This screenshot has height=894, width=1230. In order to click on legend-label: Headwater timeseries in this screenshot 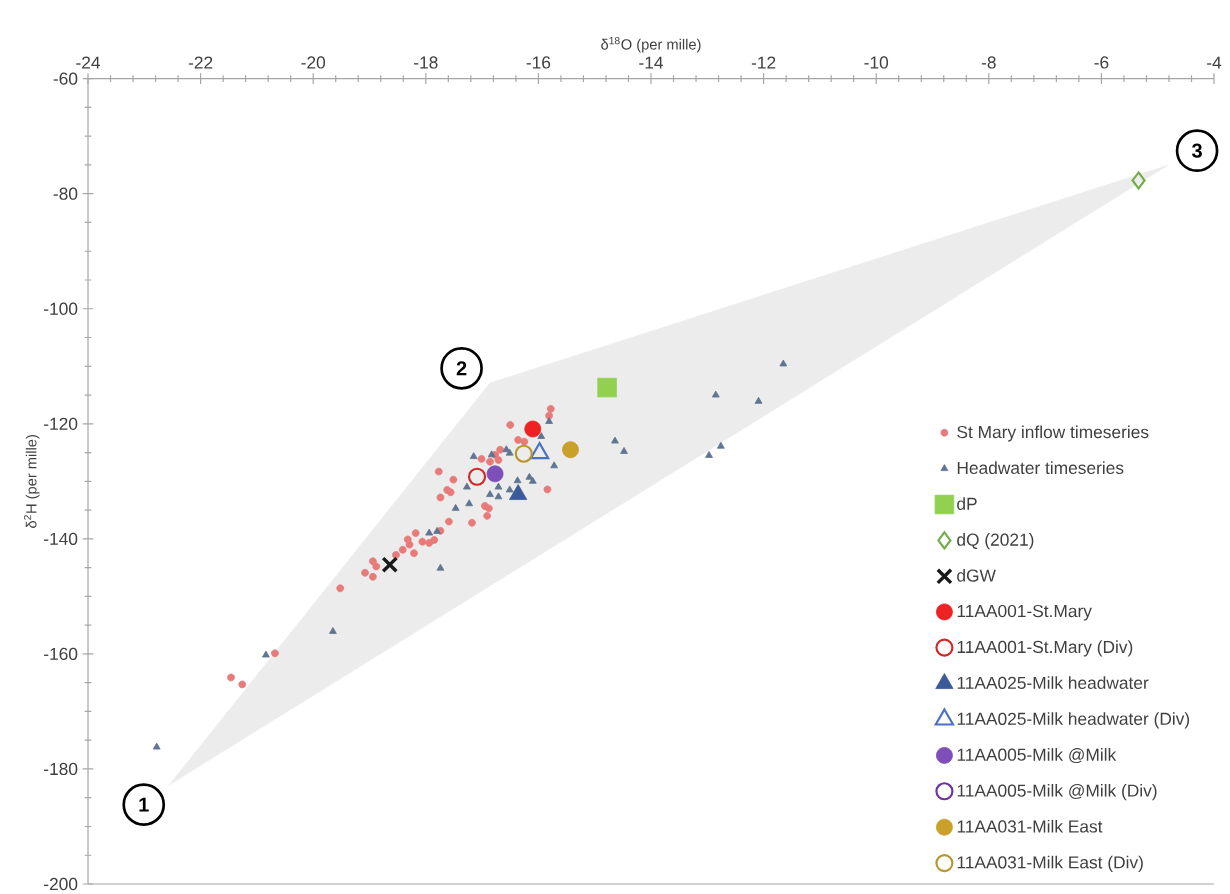, I will do `click(1040, 468)`.